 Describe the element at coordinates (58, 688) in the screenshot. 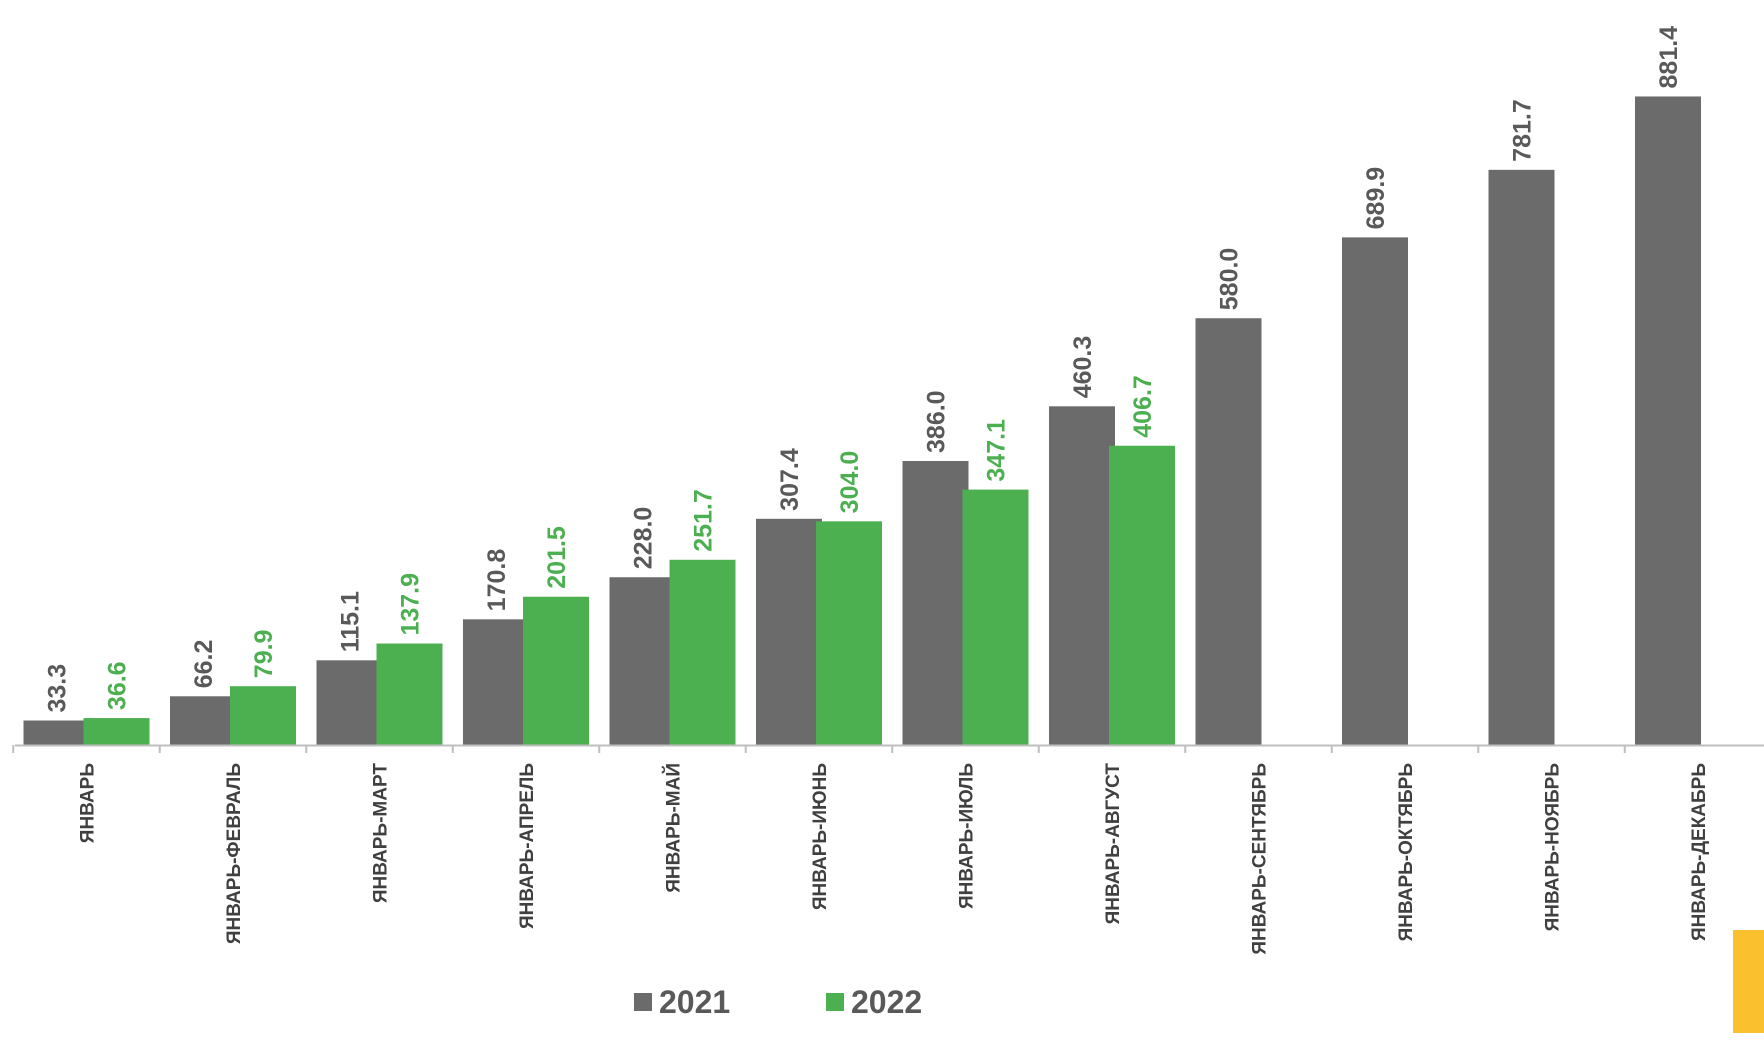

I see `data-label-2021-0: 33.3` at that location.